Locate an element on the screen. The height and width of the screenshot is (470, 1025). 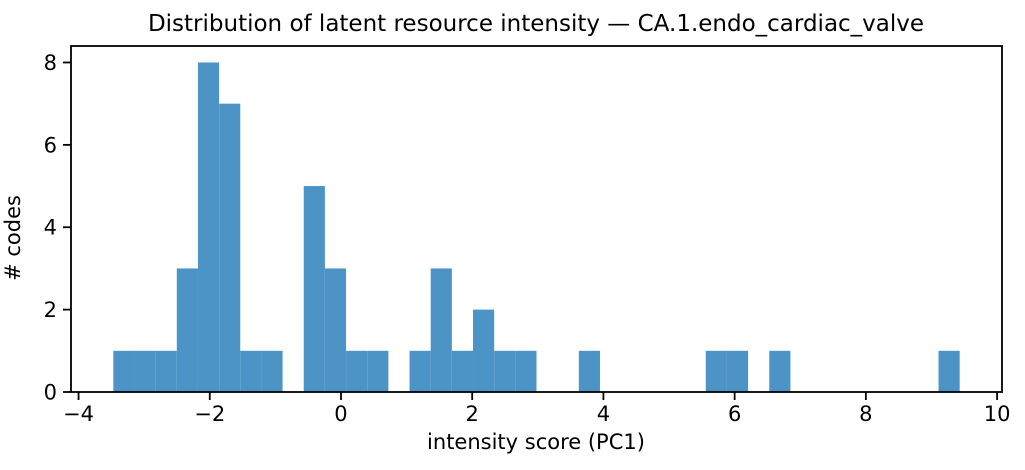
y-tick-label: 4 is located at coordinates (50, 228).